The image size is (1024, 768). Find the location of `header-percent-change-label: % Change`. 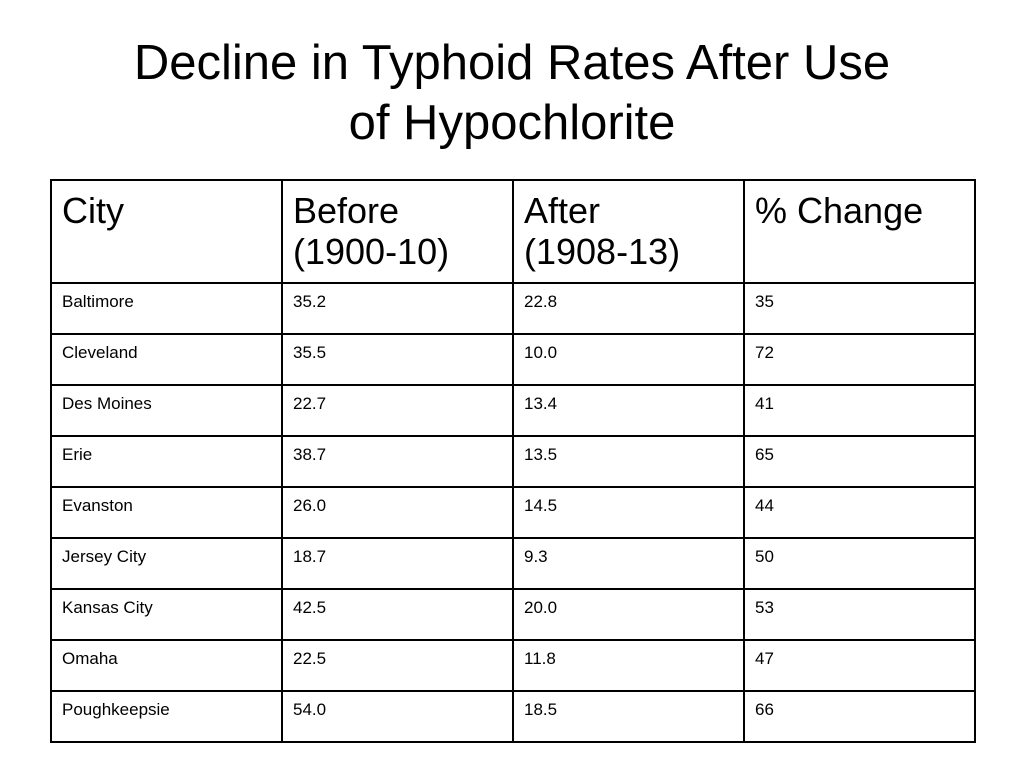

header-percent-change-label: % Change is located at coordinates (839, 210).